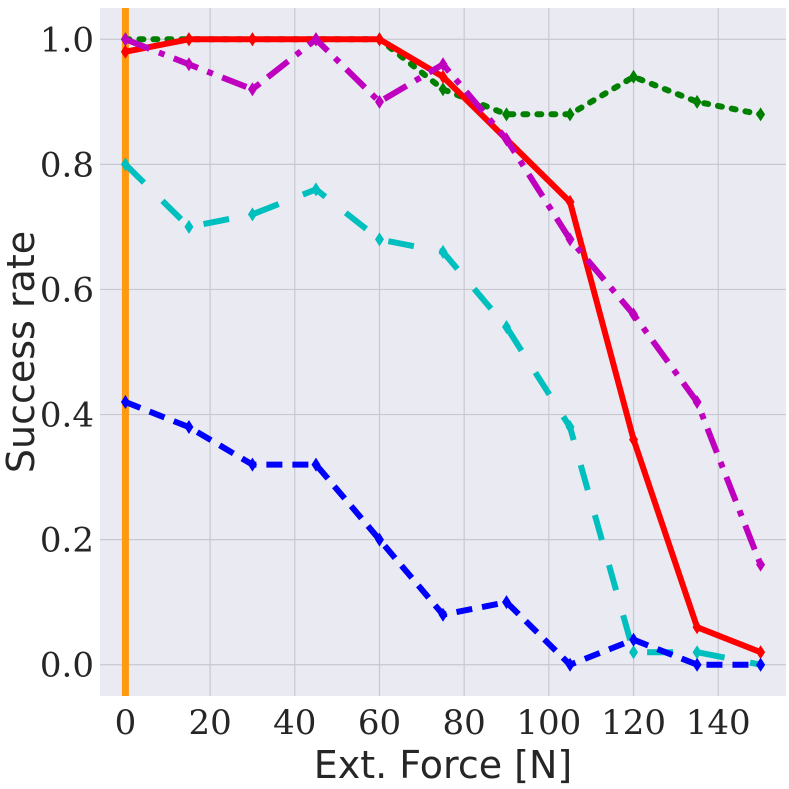  What do you see at coordinates (548, 723) in the screenshot?
I see `x-tick-label: 100` at bounding box center [548, 723].